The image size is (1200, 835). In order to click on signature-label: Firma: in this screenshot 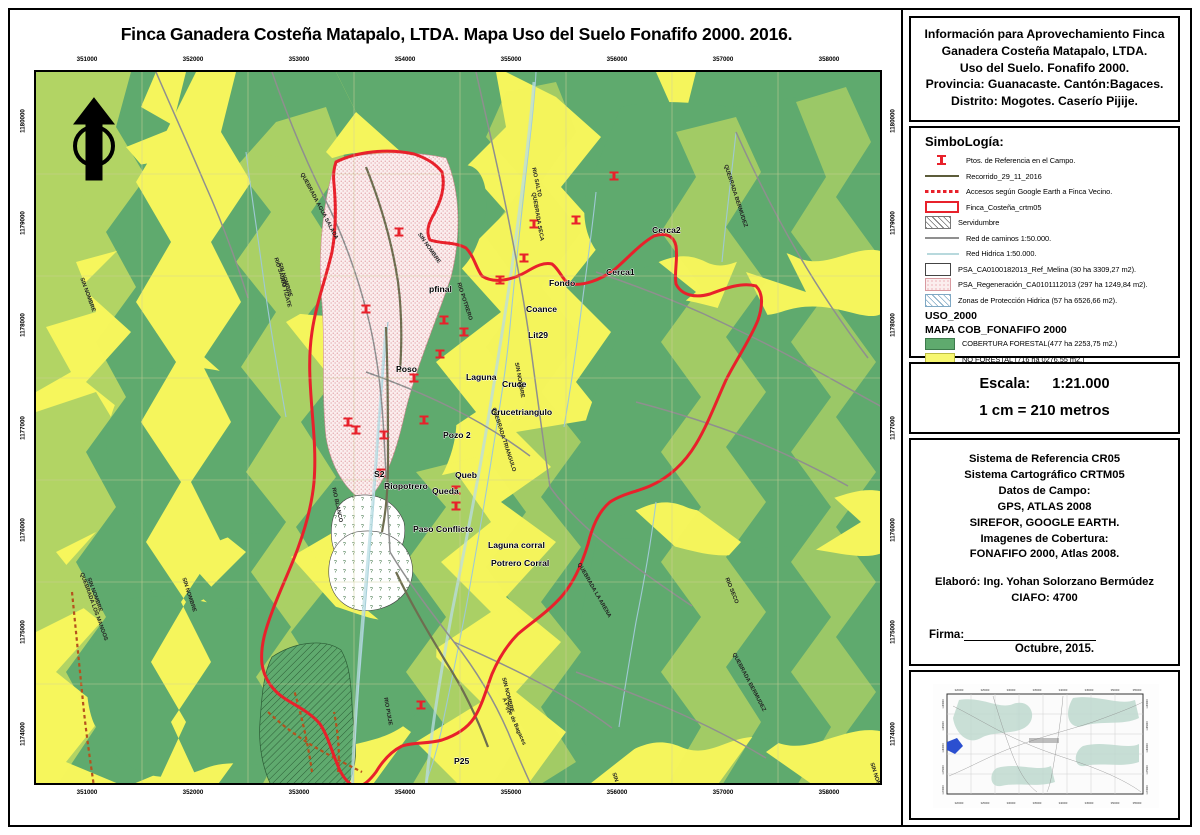, I will do `click(947, 635)`.